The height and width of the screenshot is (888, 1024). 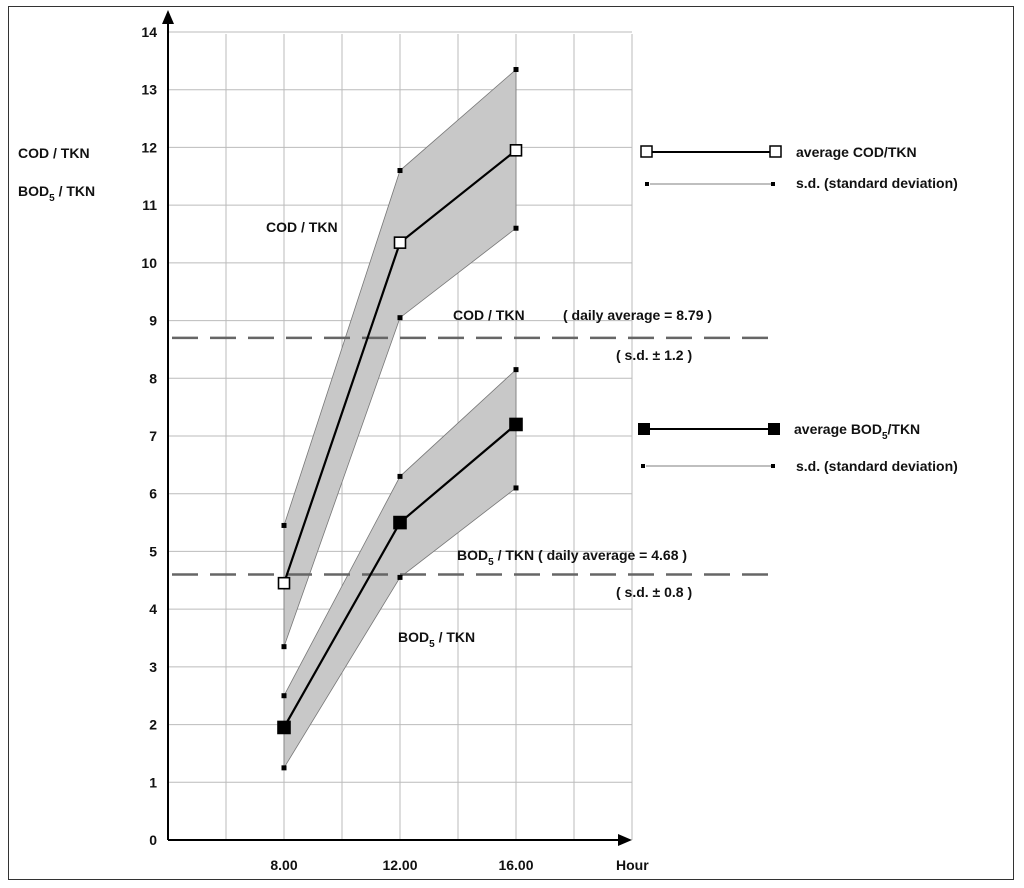 I want to click on y-tick-label: 1, so click(x=153, y=782).